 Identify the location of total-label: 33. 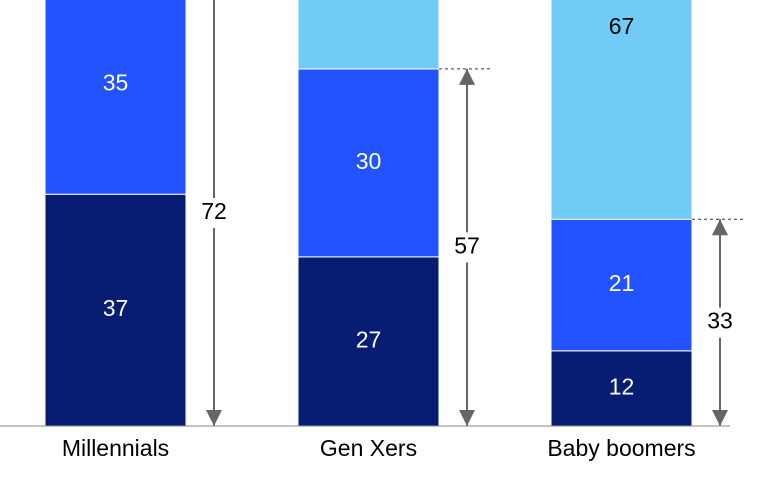
(720, 321).